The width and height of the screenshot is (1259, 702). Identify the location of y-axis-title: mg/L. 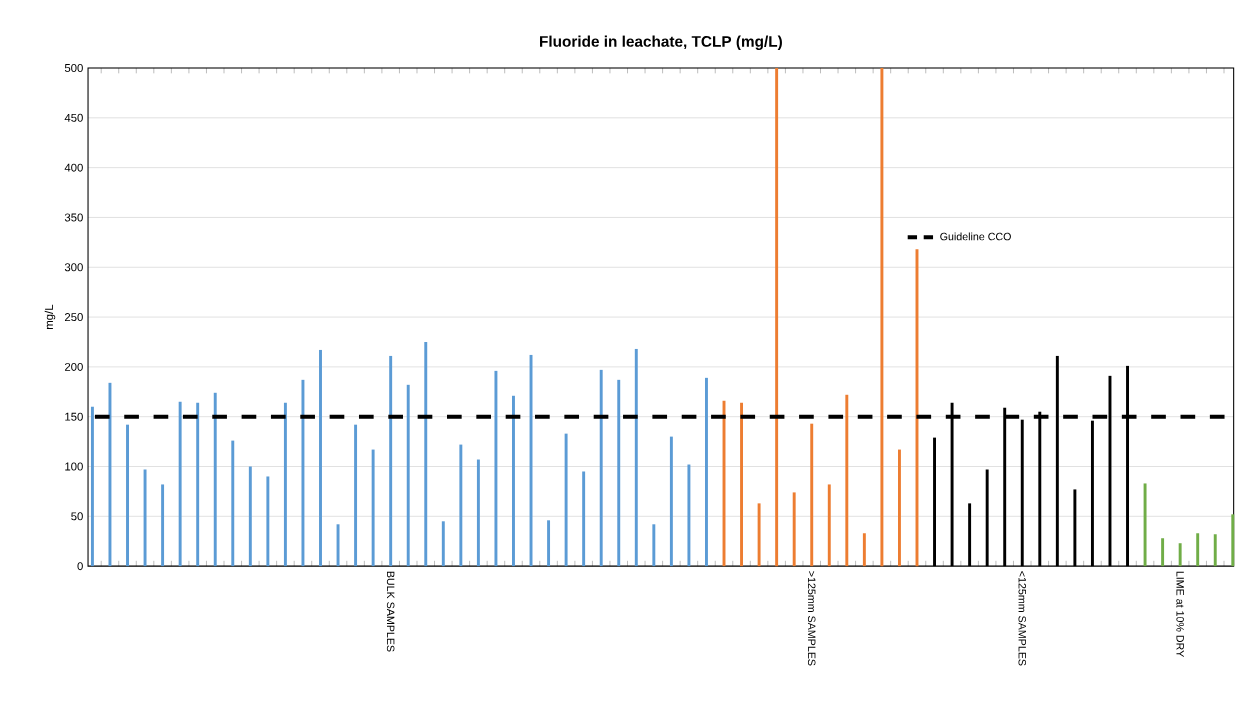
(50, 317).